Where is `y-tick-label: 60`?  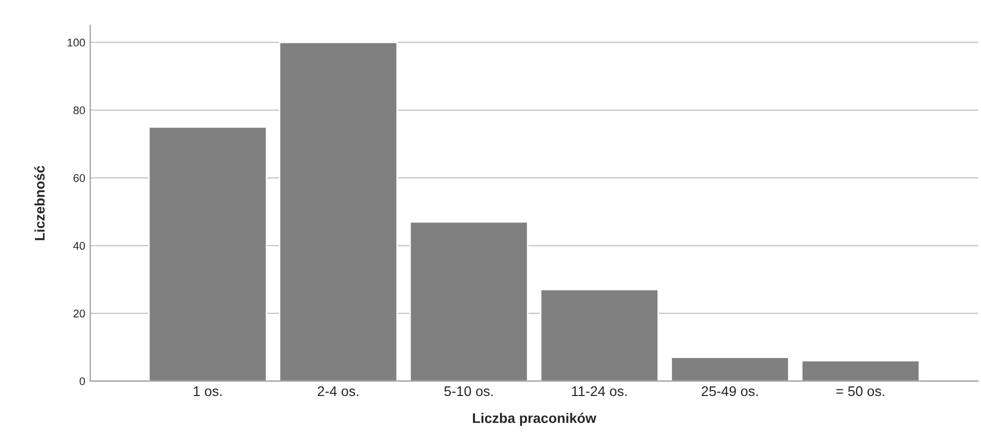 y-tick-label: 60 is located at coordinates (79, 178).